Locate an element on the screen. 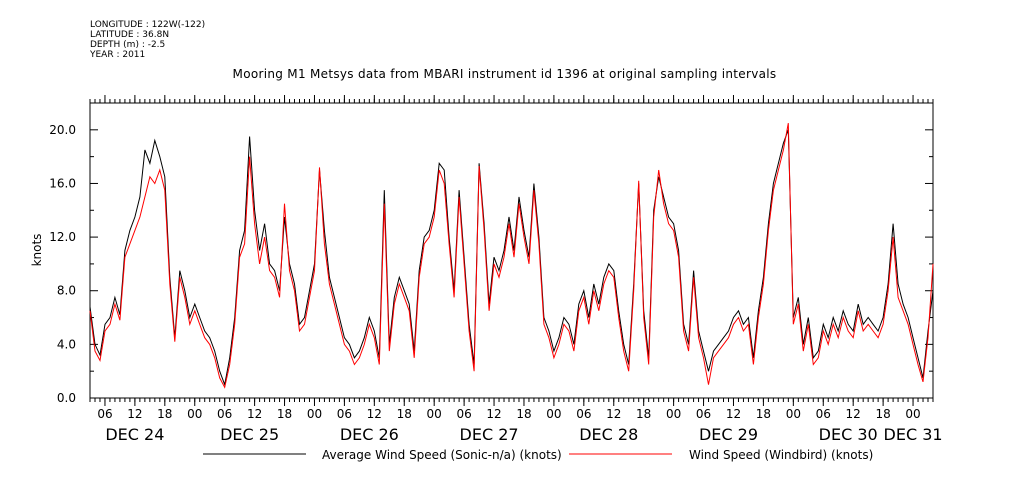 This screenshot has height=504, width=1009. legend-label-average: Average Wind Speed (Sonic-n/a) (knots) is located at coordinates (442, 455).